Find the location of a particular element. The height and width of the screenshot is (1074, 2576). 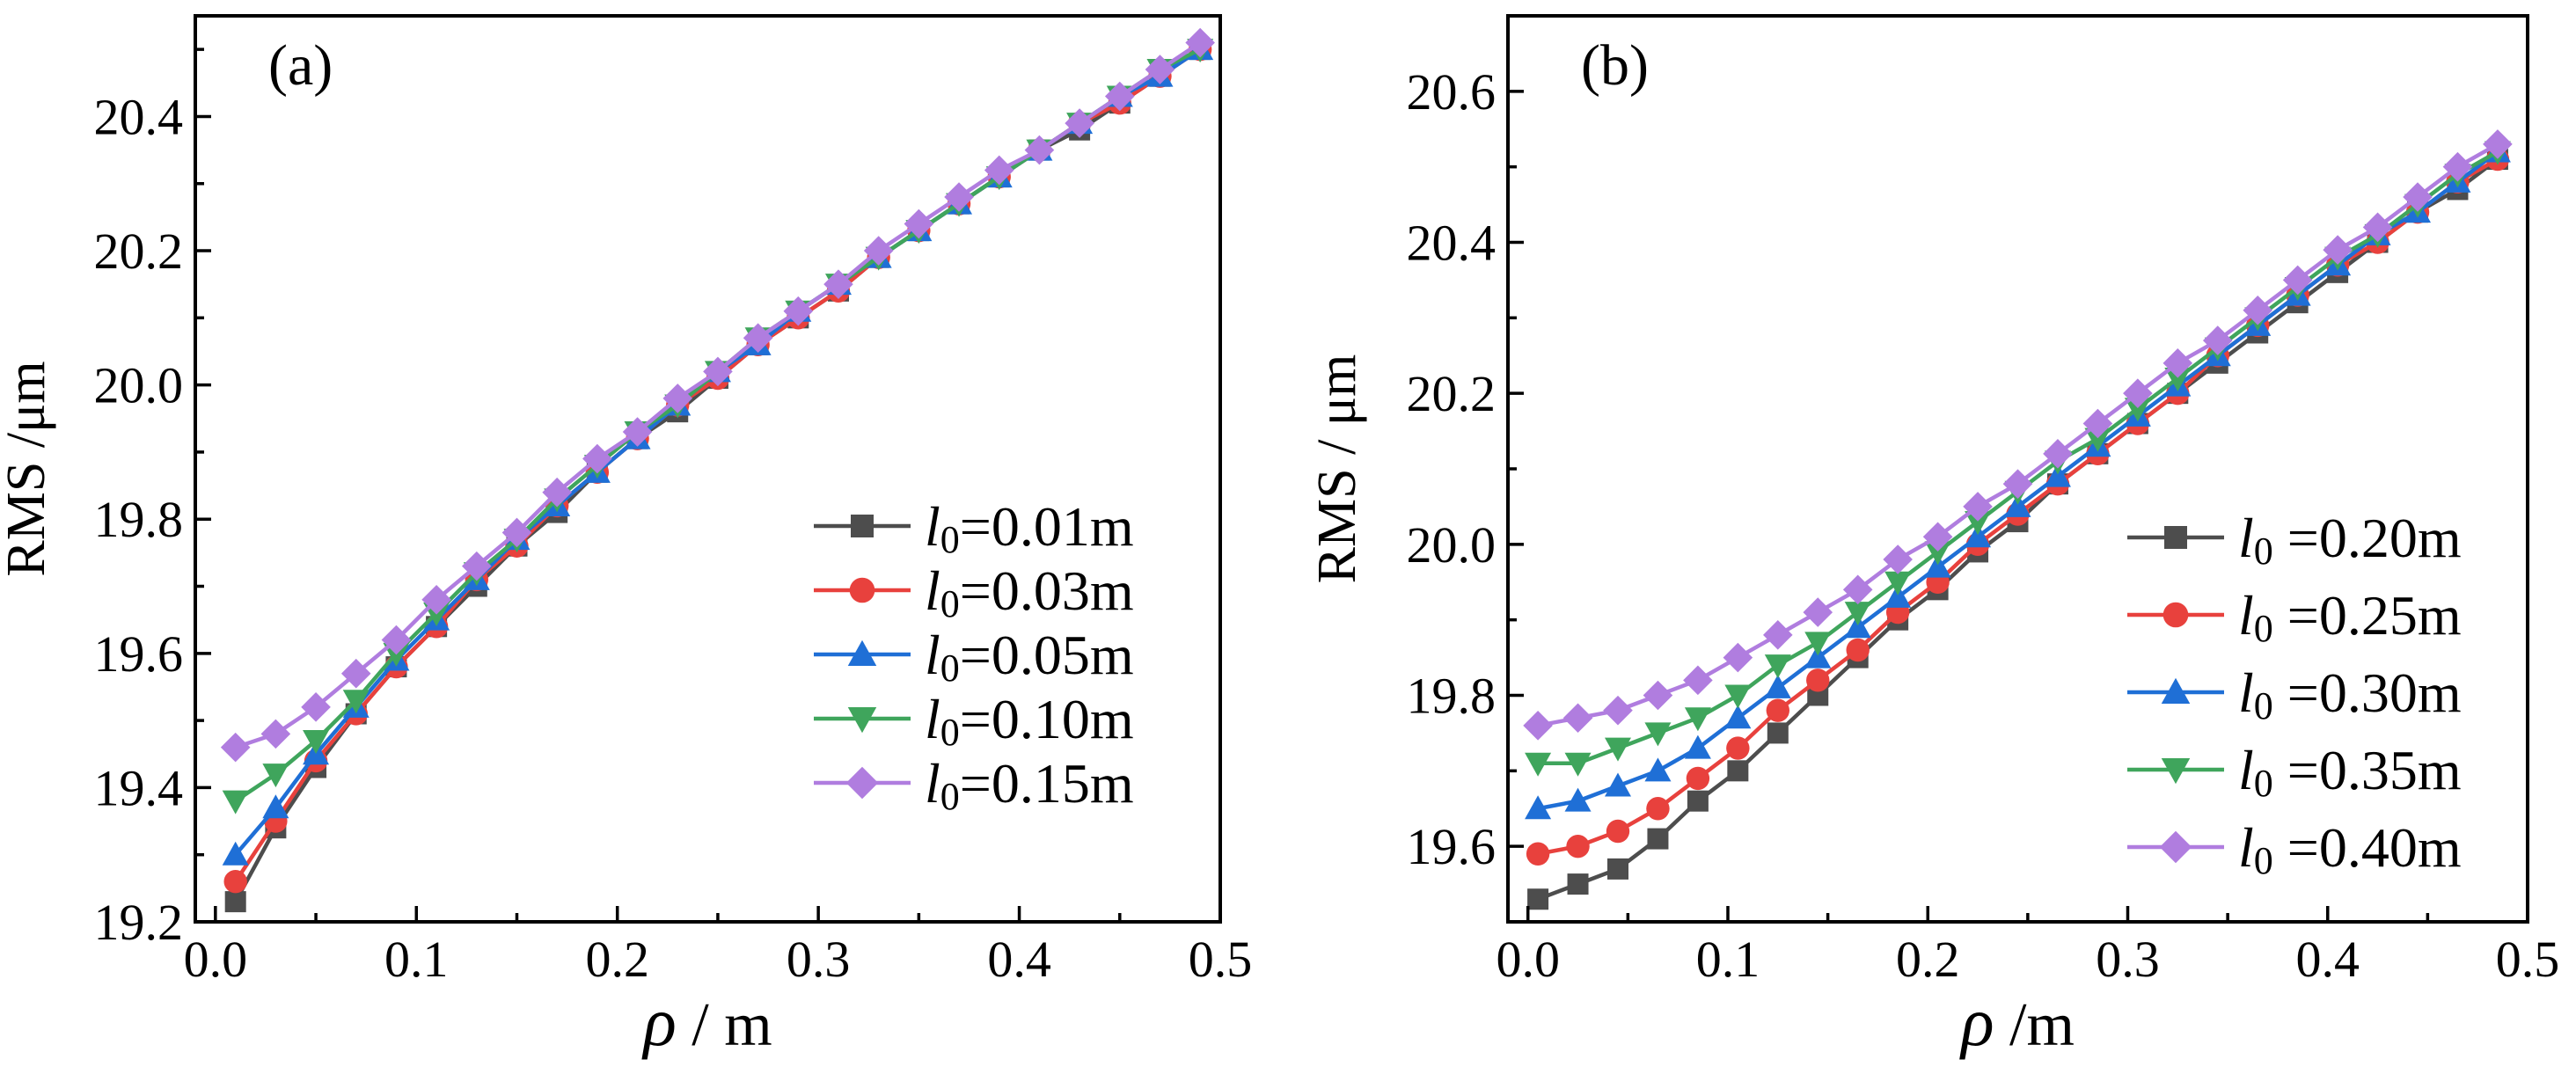

y-tick-label: 20.2 is located at coordinates (1452, 393).